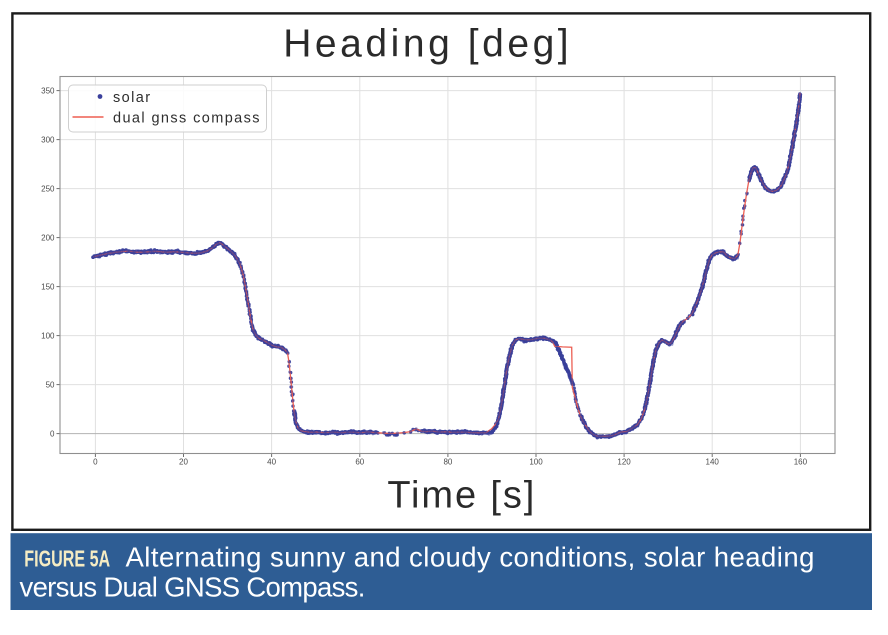  I want to click on svg-text: 120, so click(624, 462).